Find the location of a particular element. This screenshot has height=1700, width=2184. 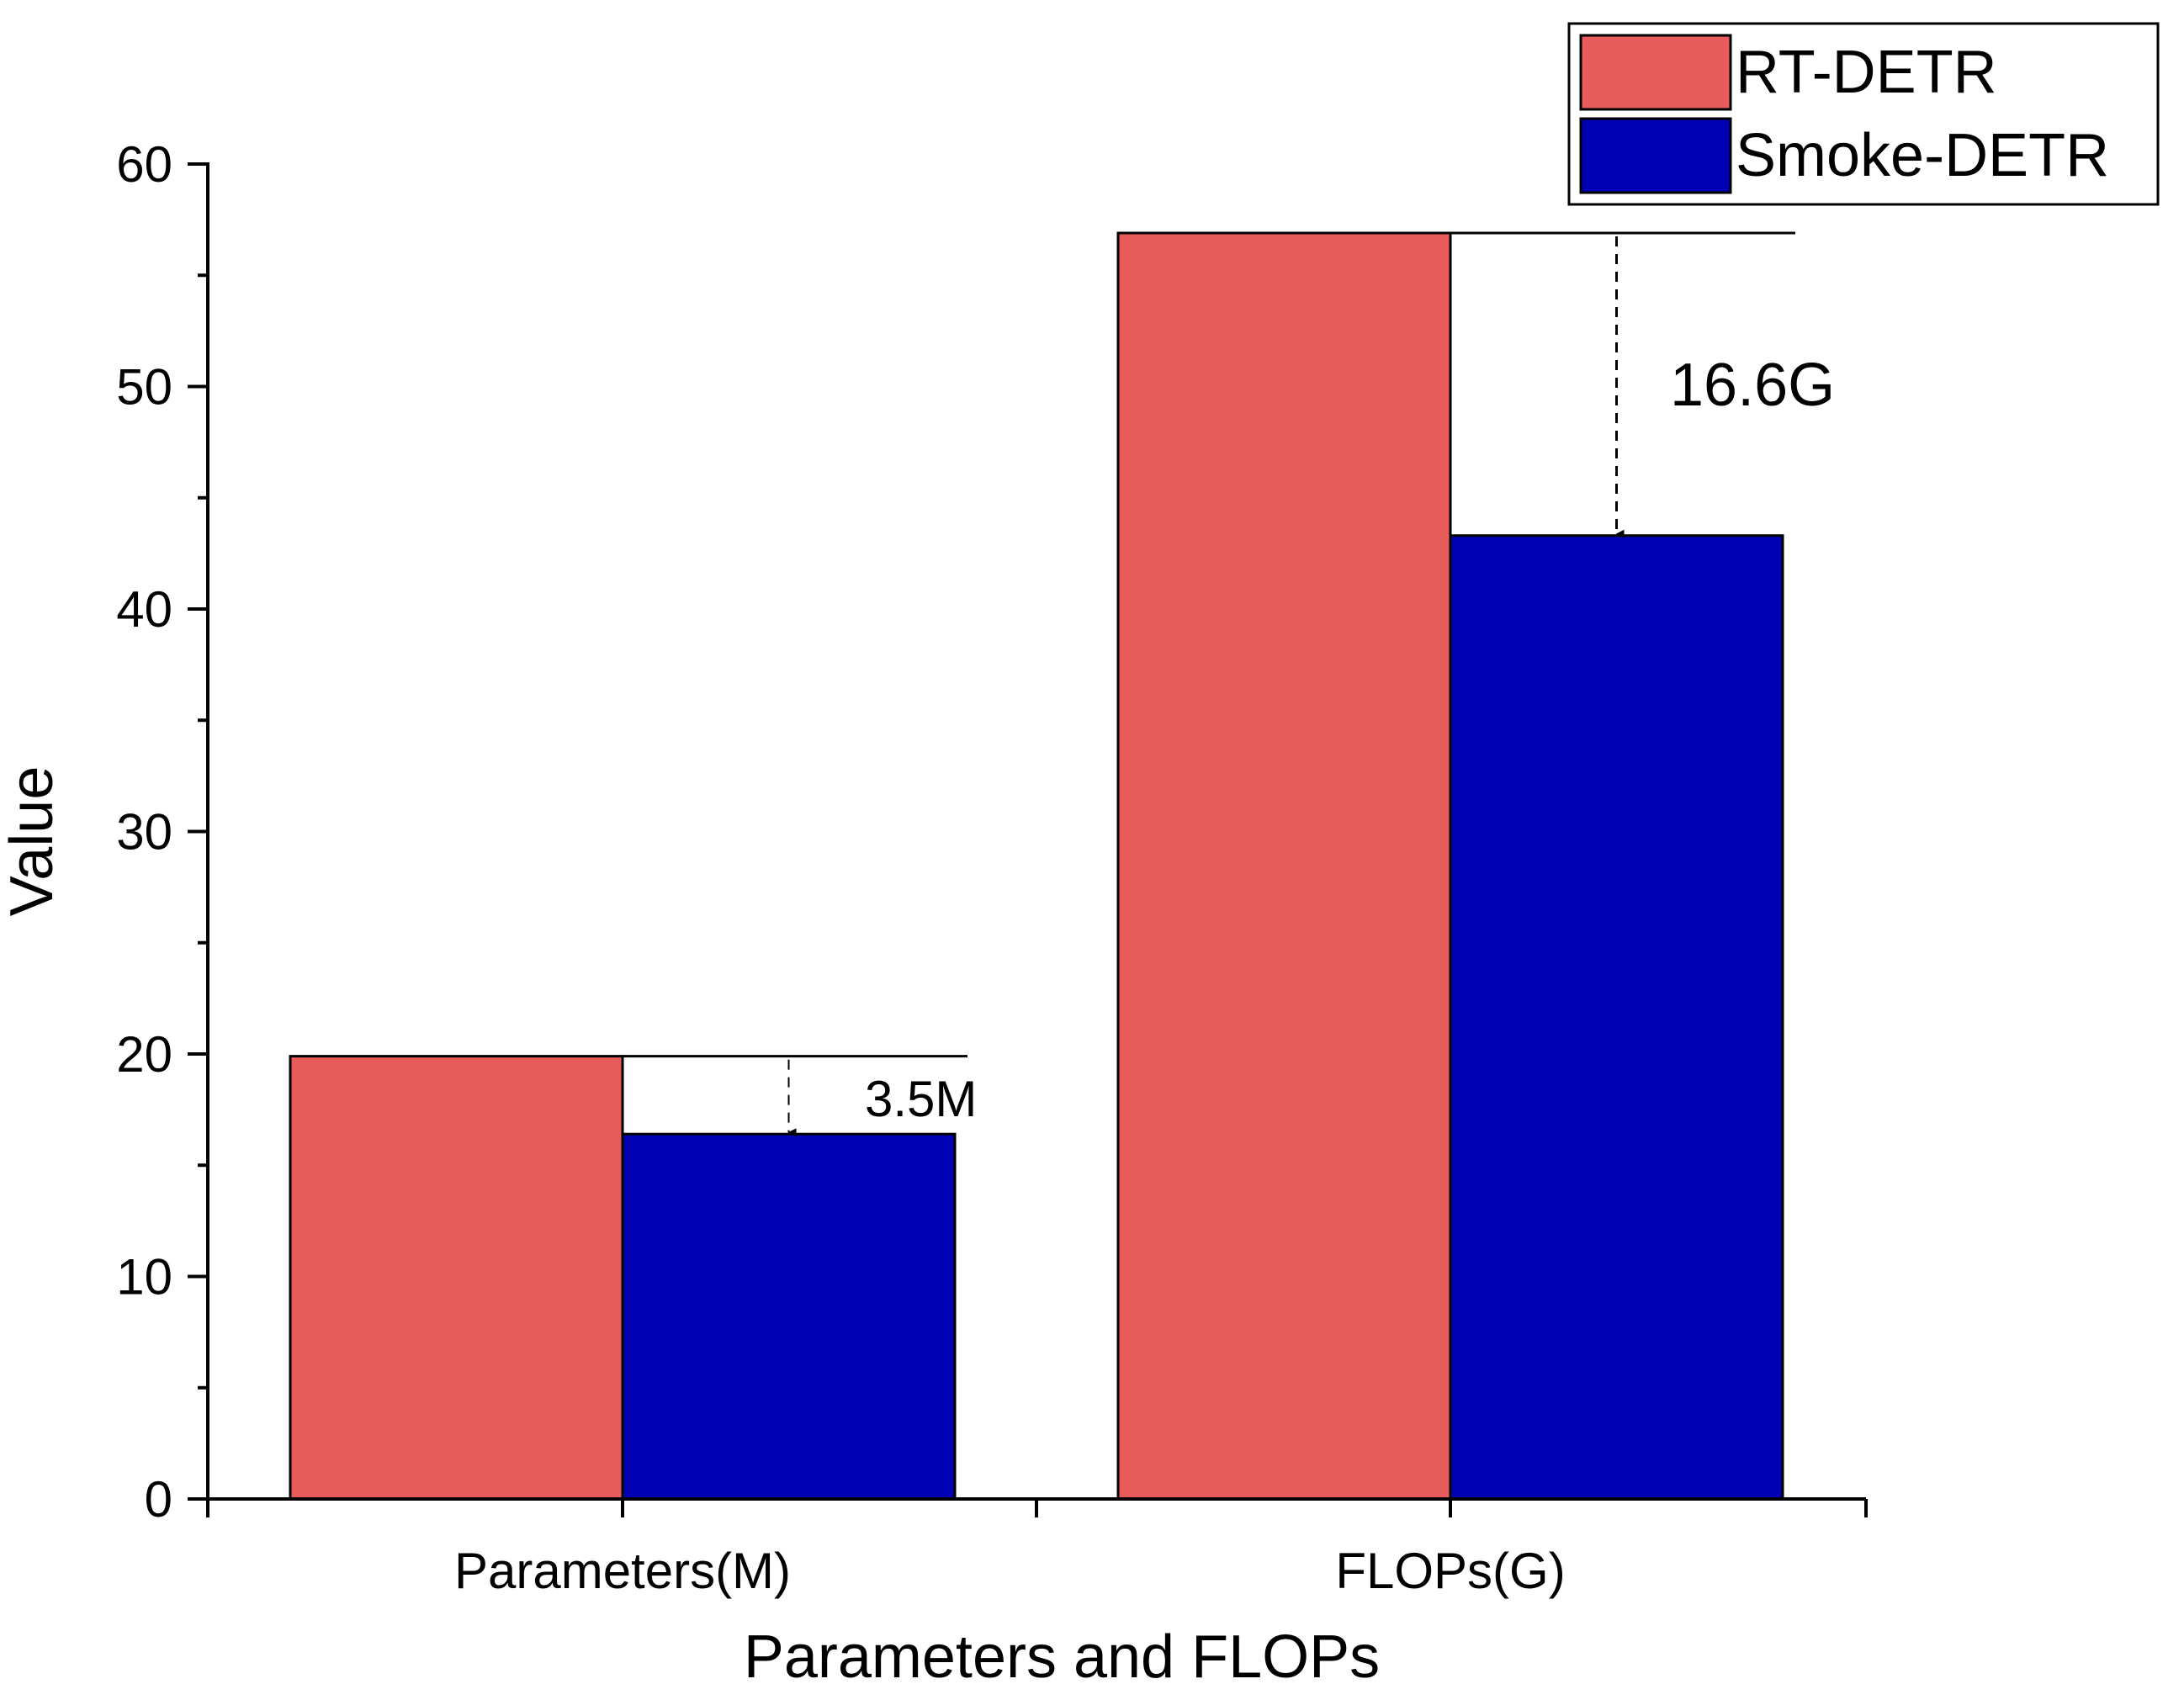

y-tick-label-0: 0 is located at coordinates (158, 1499).